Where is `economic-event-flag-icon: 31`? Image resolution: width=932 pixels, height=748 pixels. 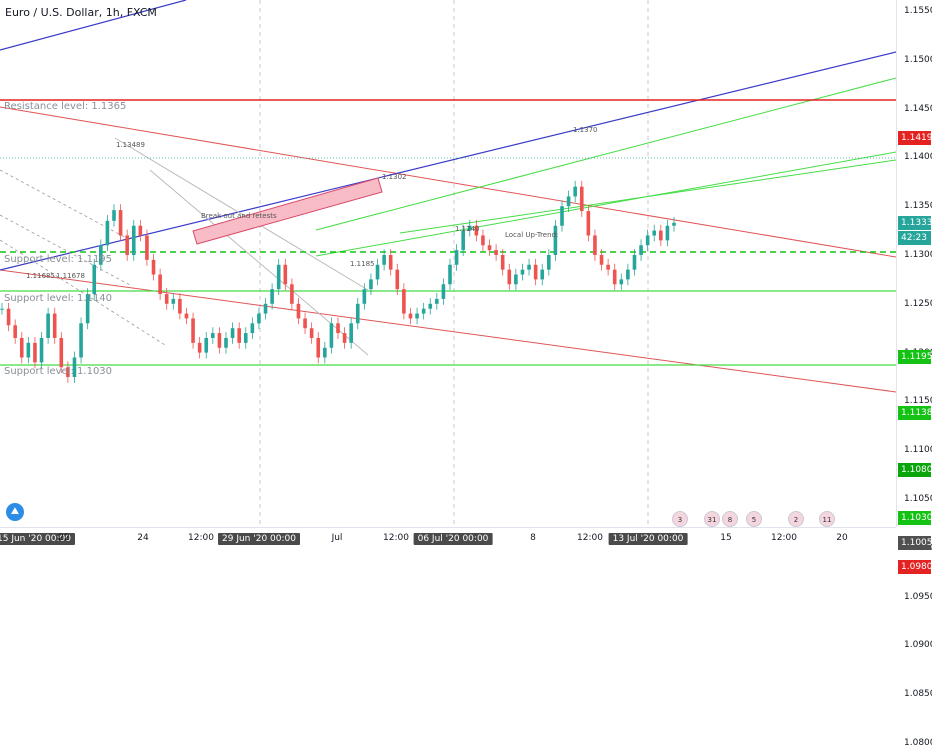
economic-event-flag-icon: 31 is located at coordinates (712, 519).